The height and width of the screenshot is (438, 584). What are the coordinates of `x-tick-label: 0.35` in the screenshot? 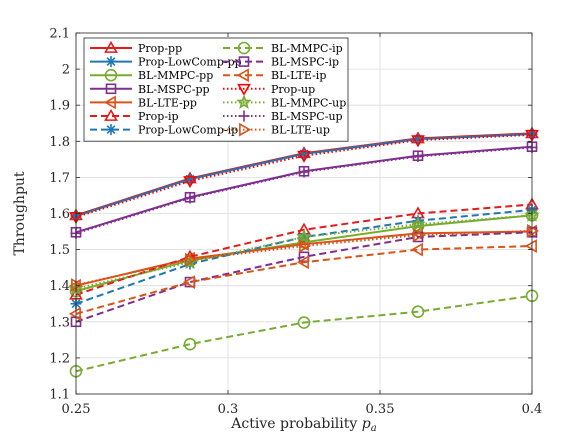 It's located at (380, 409).